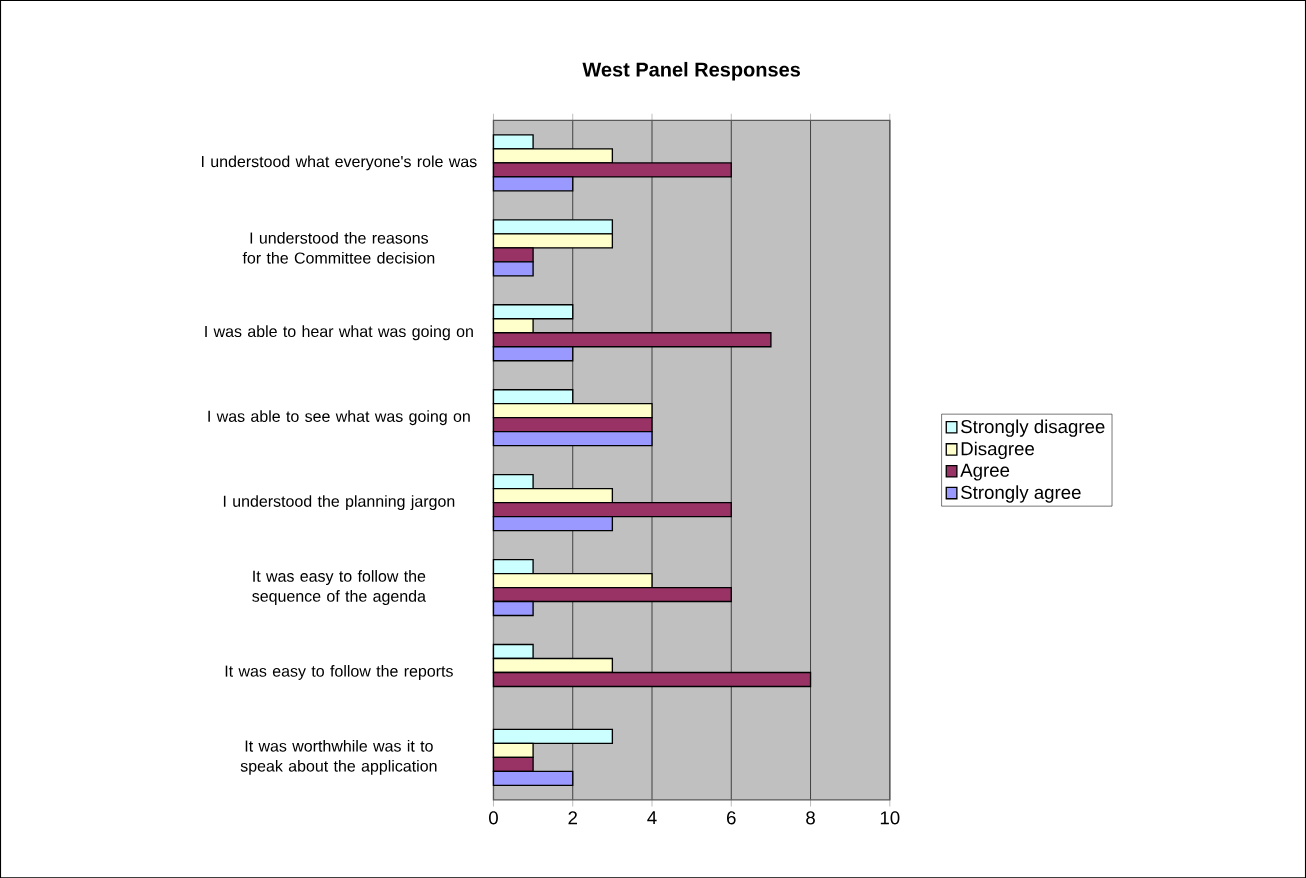 This screenshot has width=1306, height=878. What do you see at coordinates (338, 247) in the screenshot?
I see `y-tick-label: I understood the reasons for the Committee decision` at bounding box center [338, 247].